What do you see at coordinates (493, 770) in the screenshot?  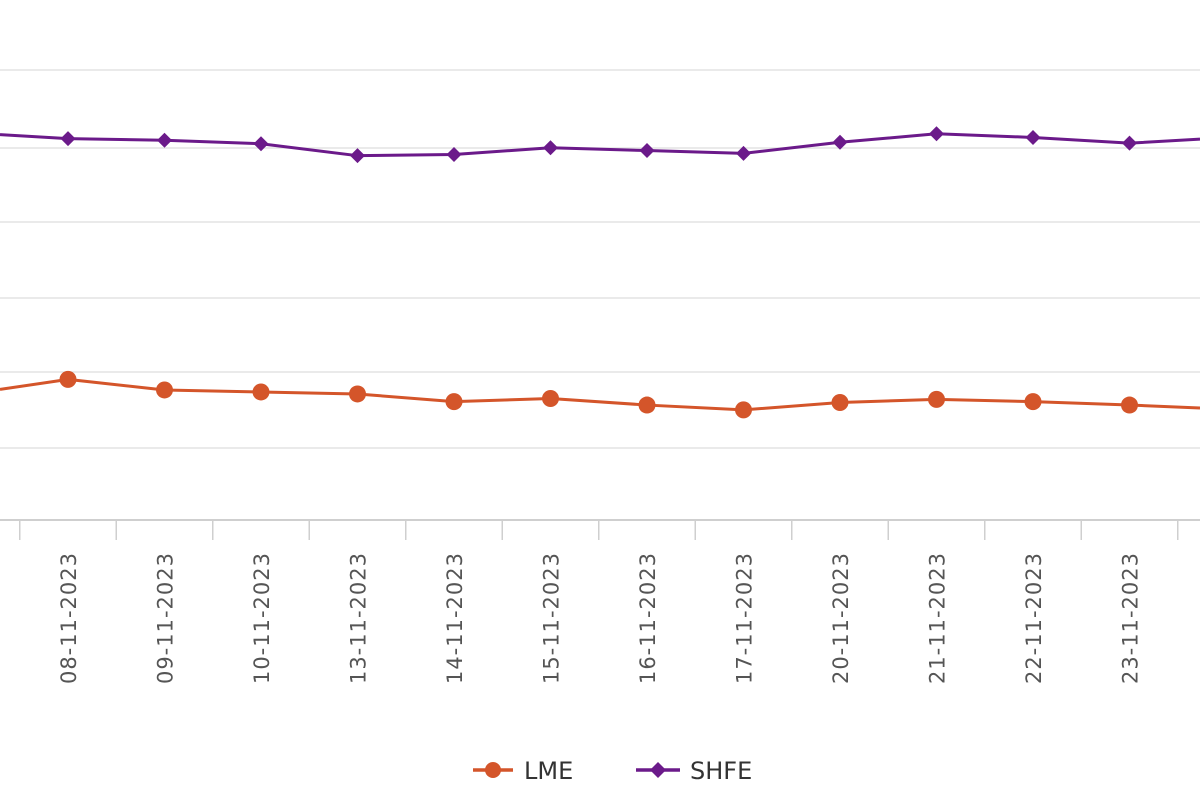 I see `legend-lme-marker-icon` at bounding box center [493, 770].